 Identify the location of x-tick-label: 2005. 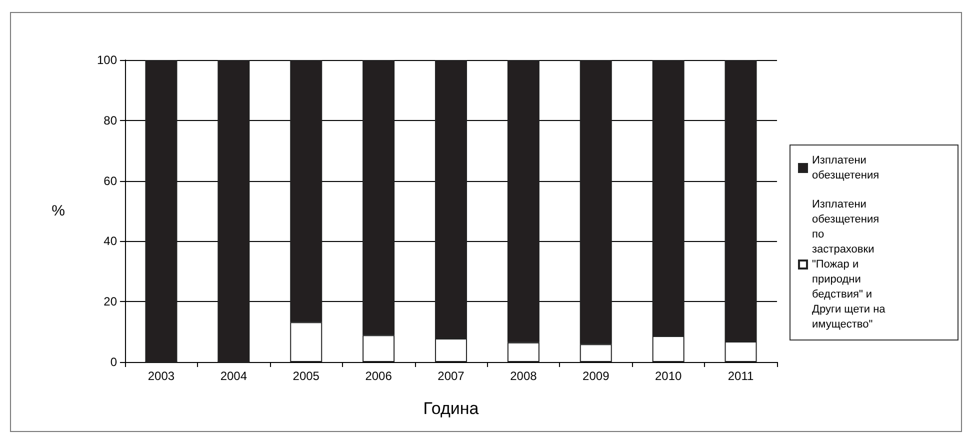
(306, 376).